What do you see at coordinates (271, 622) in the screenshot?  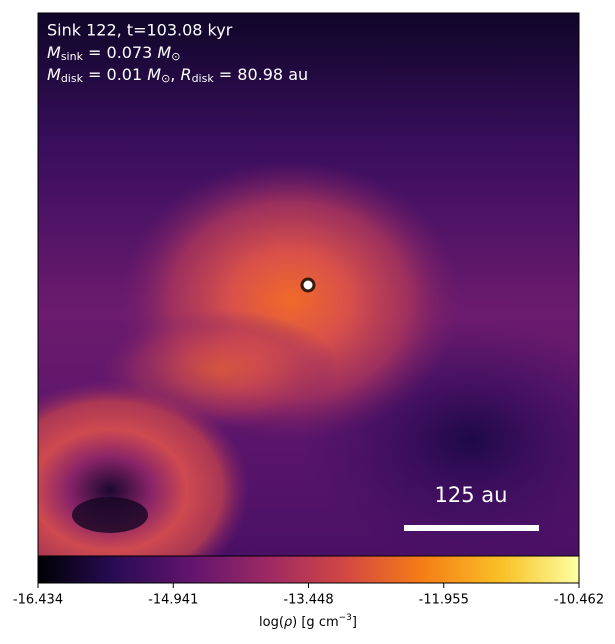 I see `text-part: log(` at bounding box center [271, 622].